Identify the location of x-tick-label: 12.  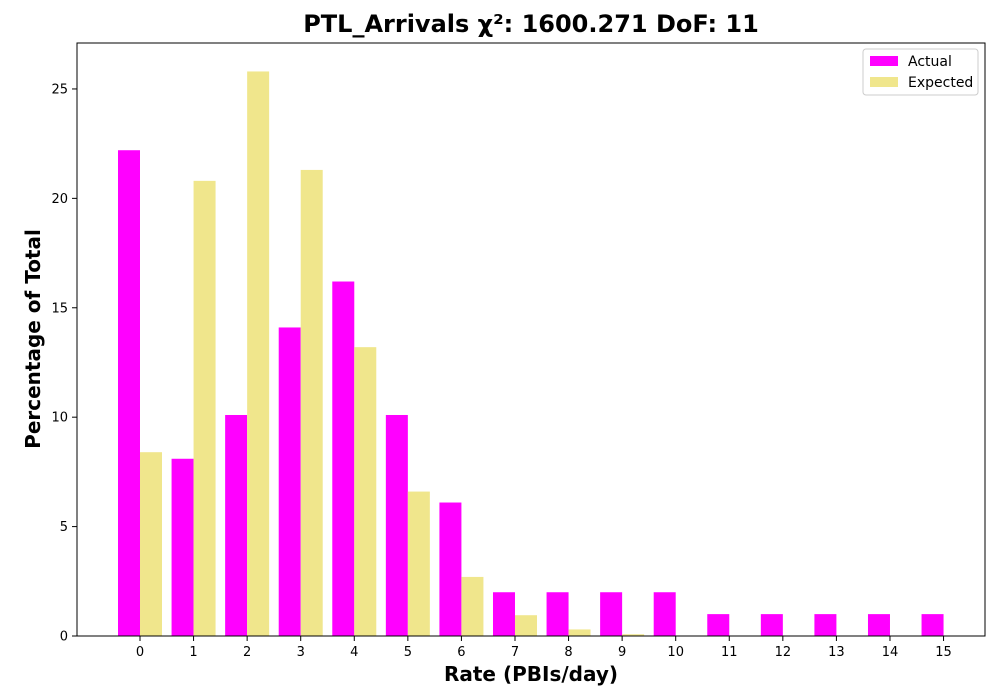
(783, 652).